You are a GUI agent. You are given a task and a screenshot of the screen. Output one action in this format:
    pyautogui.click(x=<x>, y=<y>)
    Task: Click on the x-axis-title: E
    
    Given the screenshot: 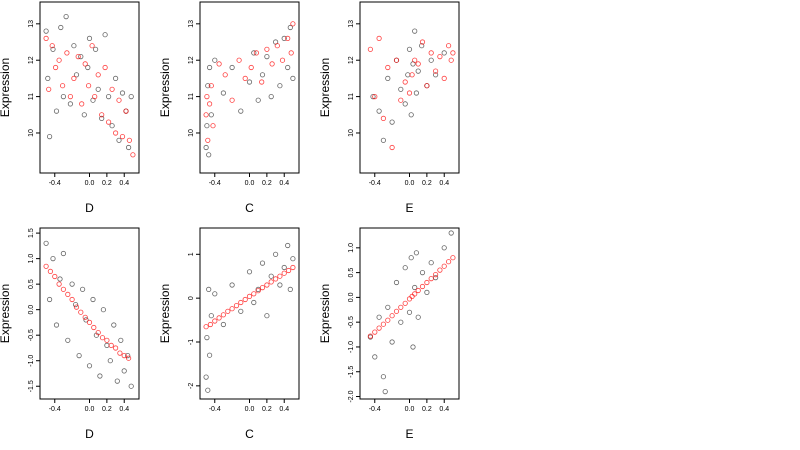 What is the action you would take?
    pyautogui.click(x=409, y=208)
    